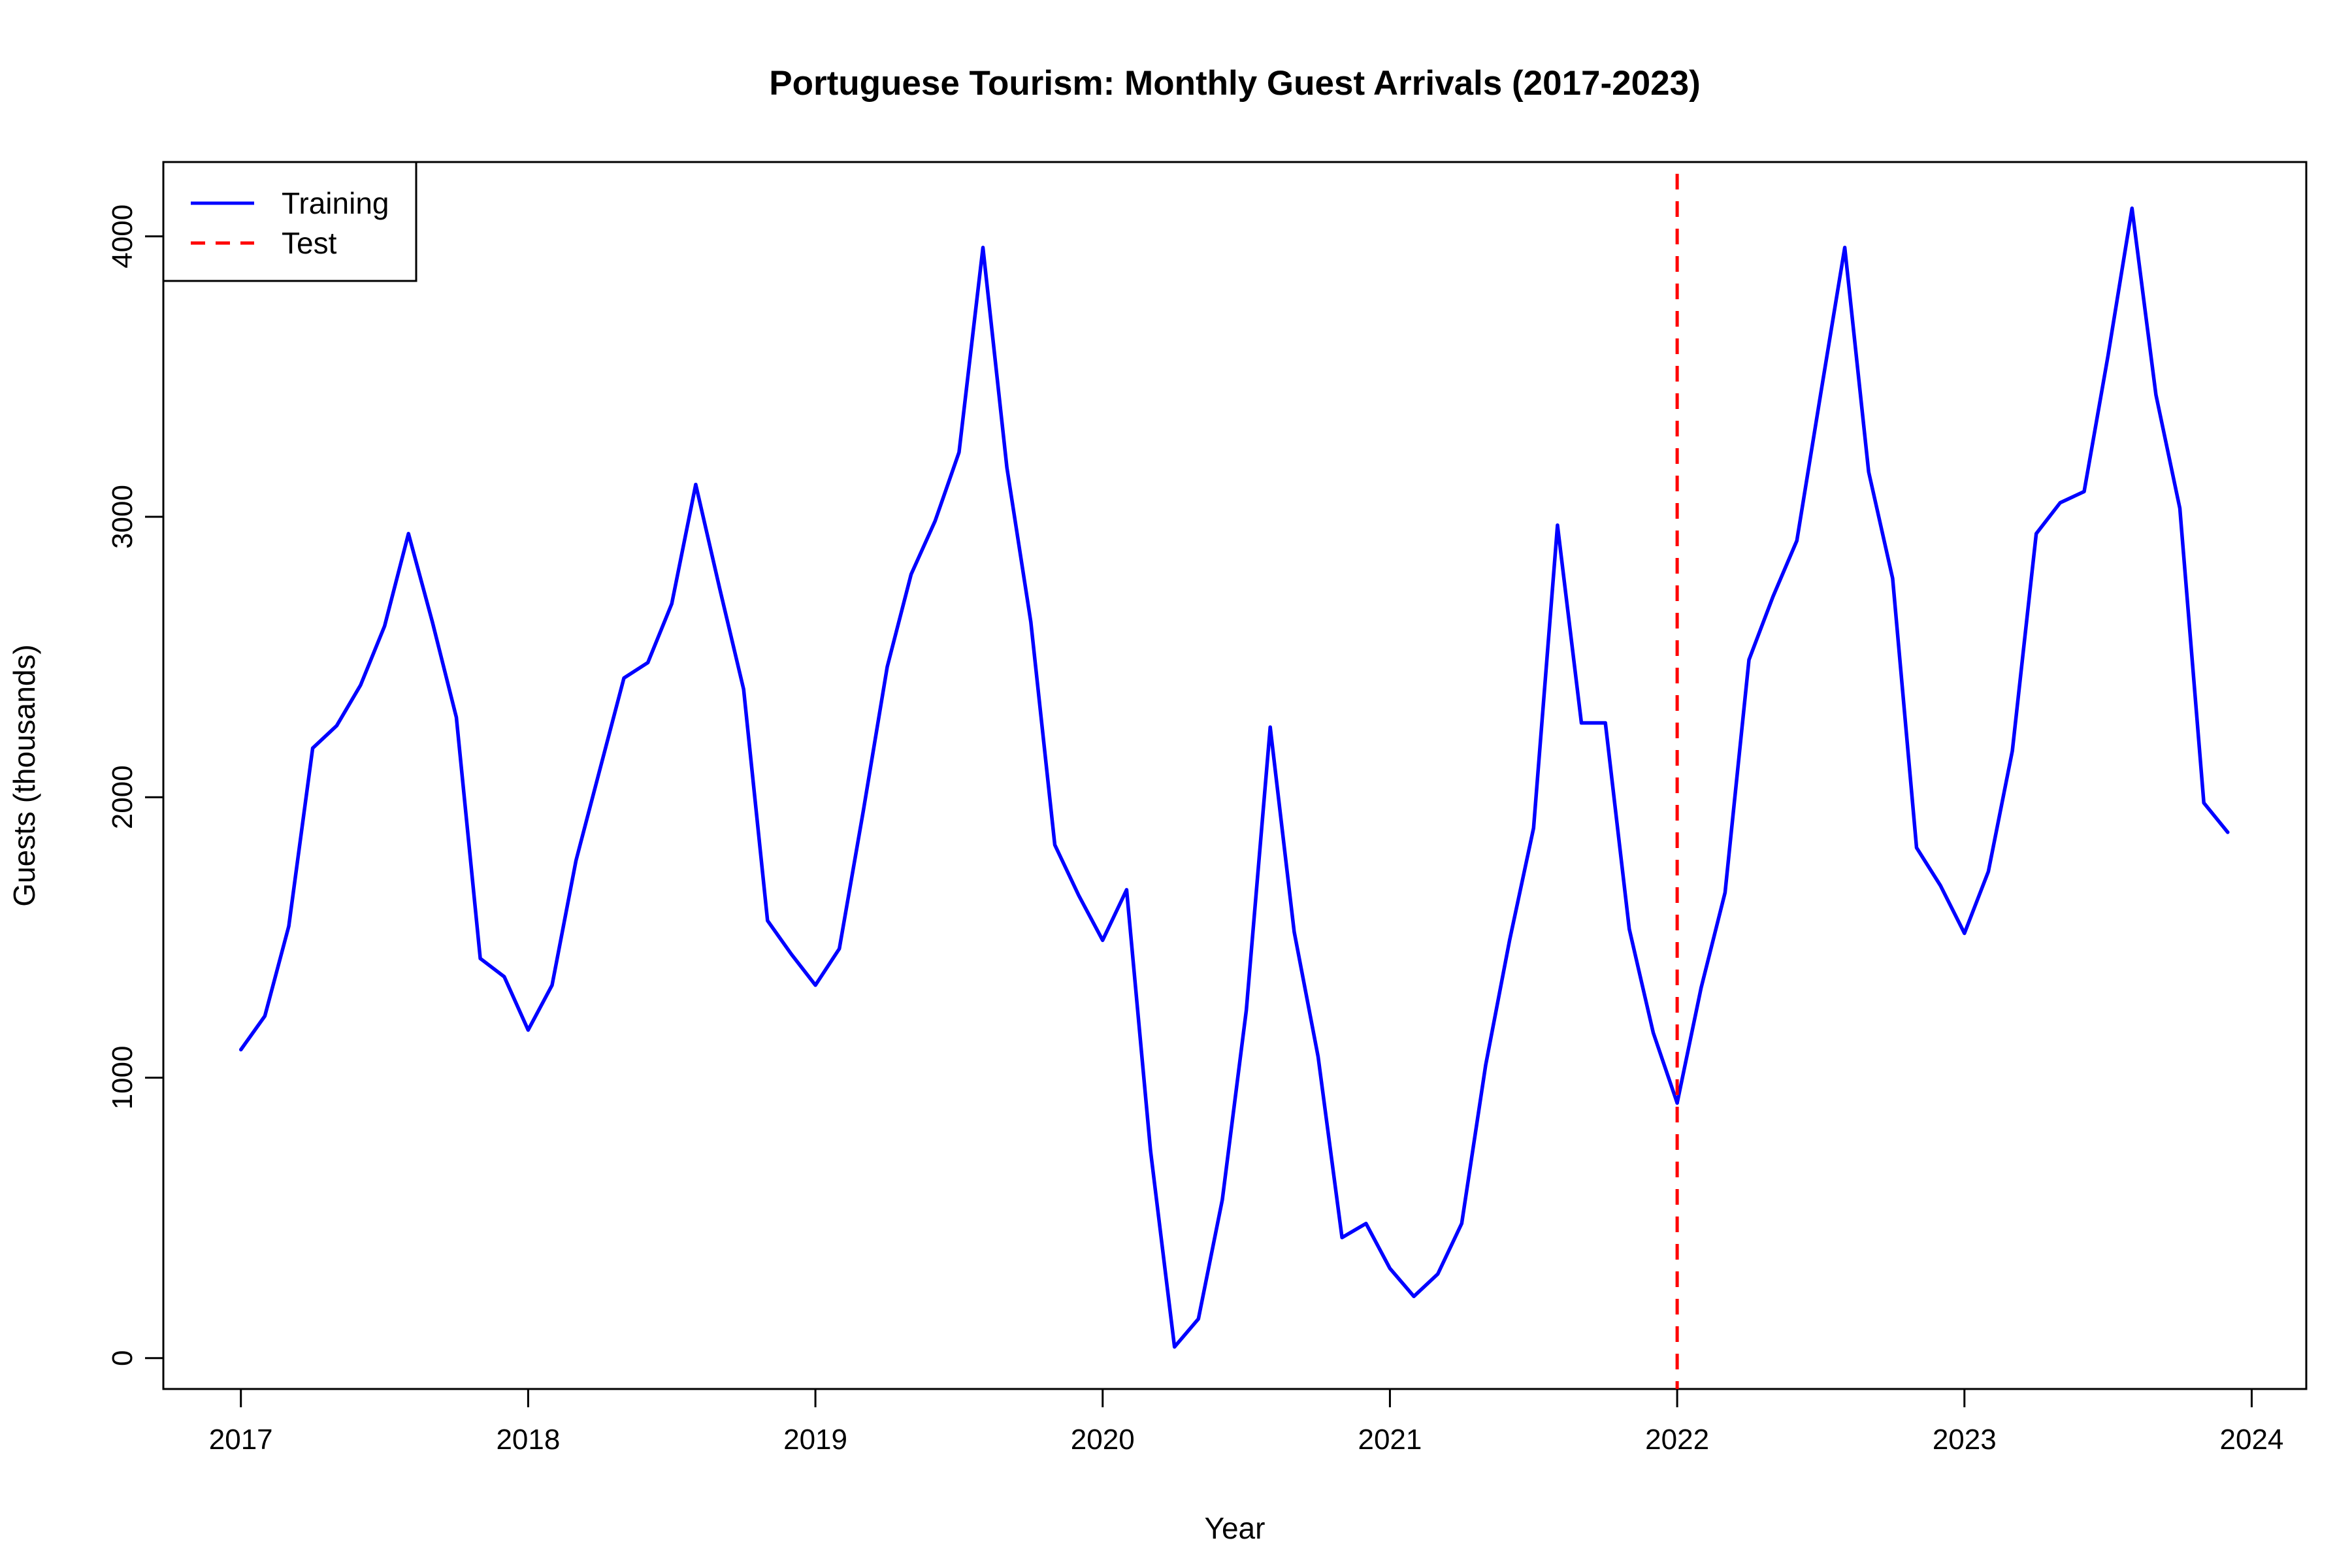  Describe the element at coordinates (528, 1440) in the screenshot. I see `x-tick-label: 2018` at that location.